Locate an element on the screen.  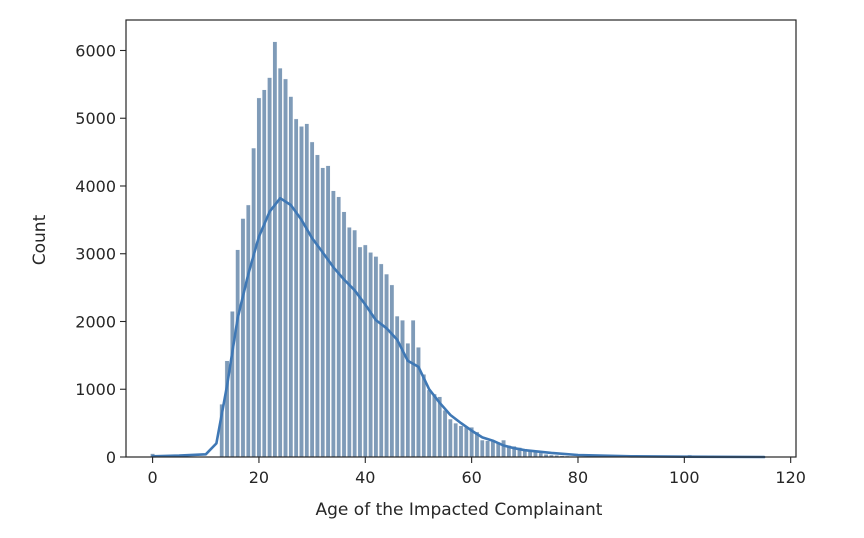
x-tick-label: 60 is located at coordinates (471, 477).